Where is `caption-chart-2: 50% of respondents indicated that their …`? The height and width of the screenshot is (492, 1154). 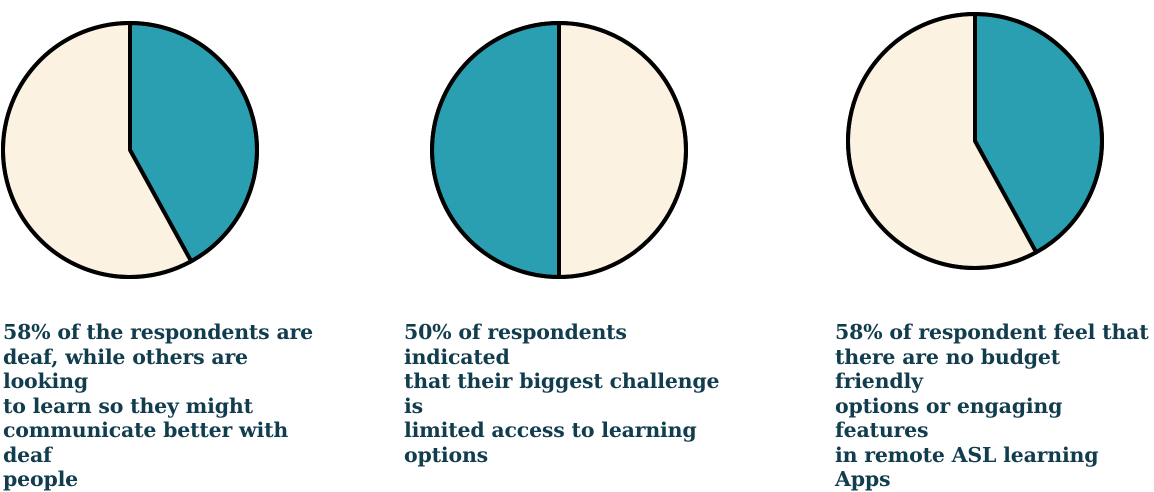
caption-chart-2: 50% of respondents indicated that their … is located at coordinates (562, 393).